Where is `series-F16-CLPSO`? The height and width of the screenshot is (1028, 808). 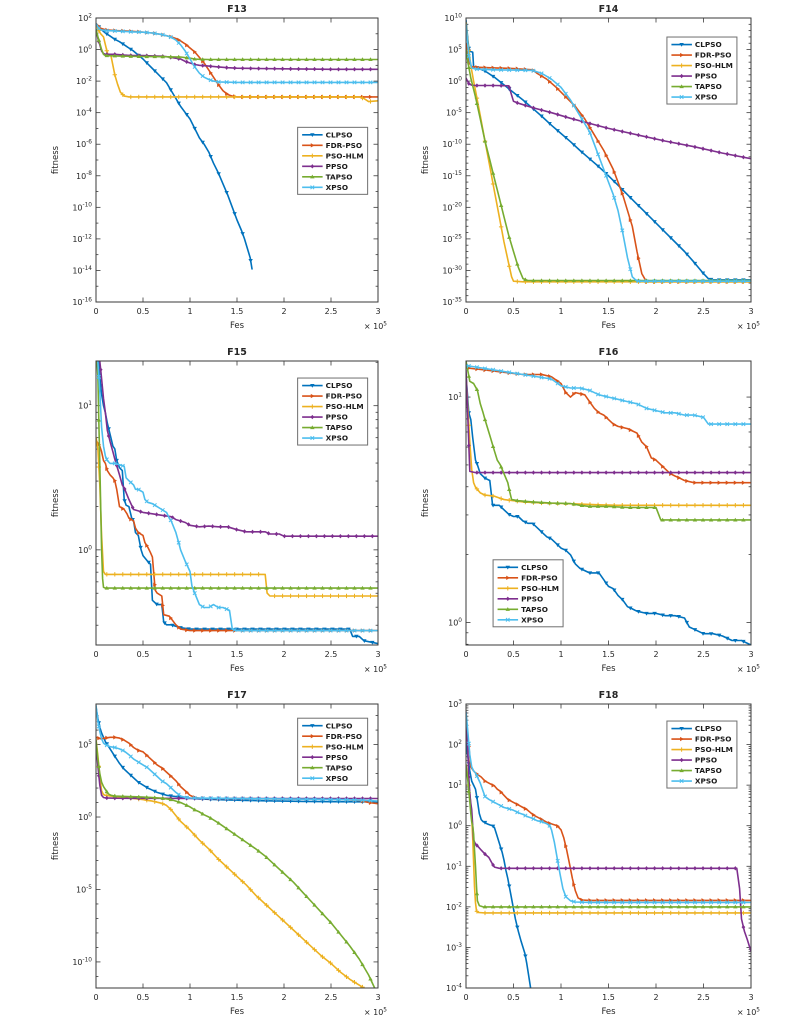 series-F16-CLPSO is located at coordinates (608, 509).